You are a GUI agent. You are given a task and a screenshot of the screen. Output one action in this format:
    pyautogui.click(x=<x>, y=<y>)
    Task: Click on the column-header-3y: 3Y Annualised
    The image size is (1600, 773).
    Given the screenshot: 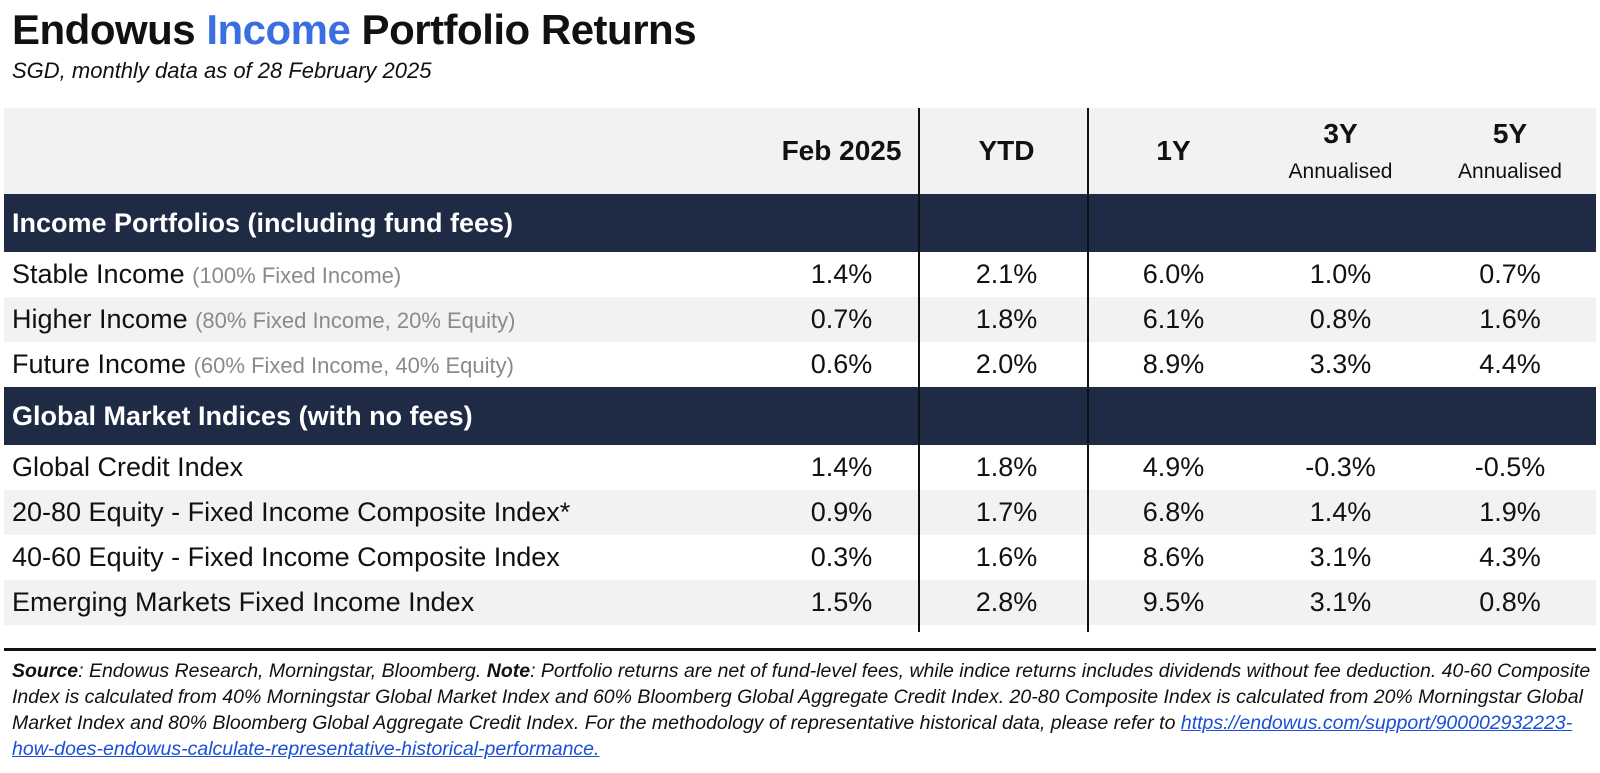 What is the action you would take?
    pyautogui.click(x=1340, y=151)
    